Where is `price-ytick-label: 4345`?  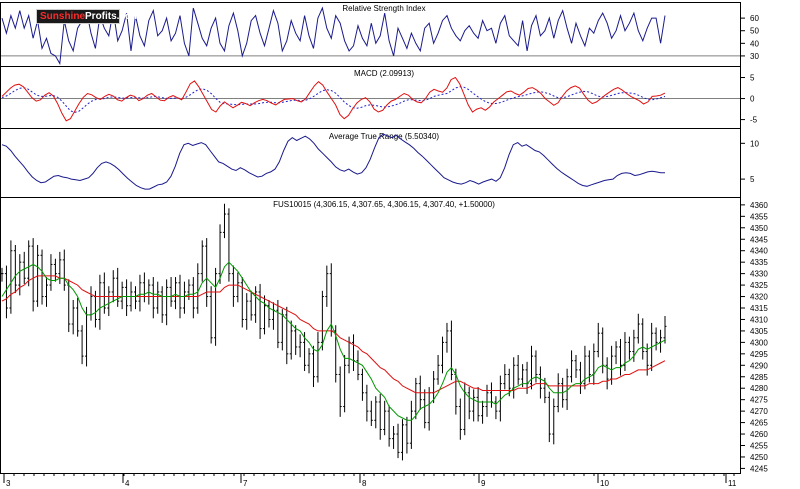 price-ytick-label: 4345 is located at coordinates (759, 239).